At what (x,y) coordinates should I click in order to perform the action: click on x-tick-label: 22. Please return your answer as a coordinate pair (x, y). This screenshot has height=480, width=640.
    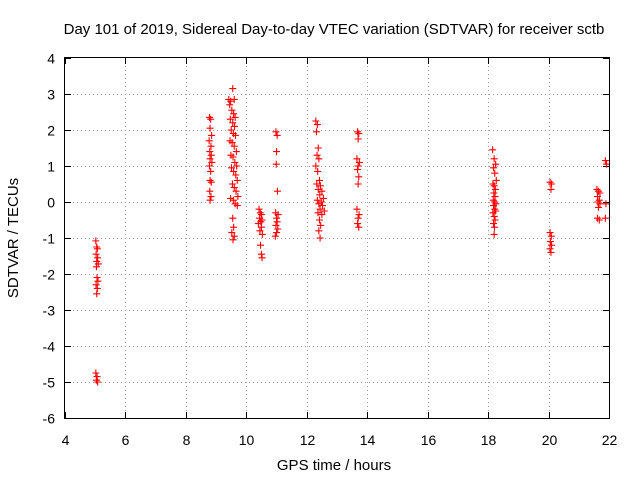
    Looking at the image, I should click on (610, 440).